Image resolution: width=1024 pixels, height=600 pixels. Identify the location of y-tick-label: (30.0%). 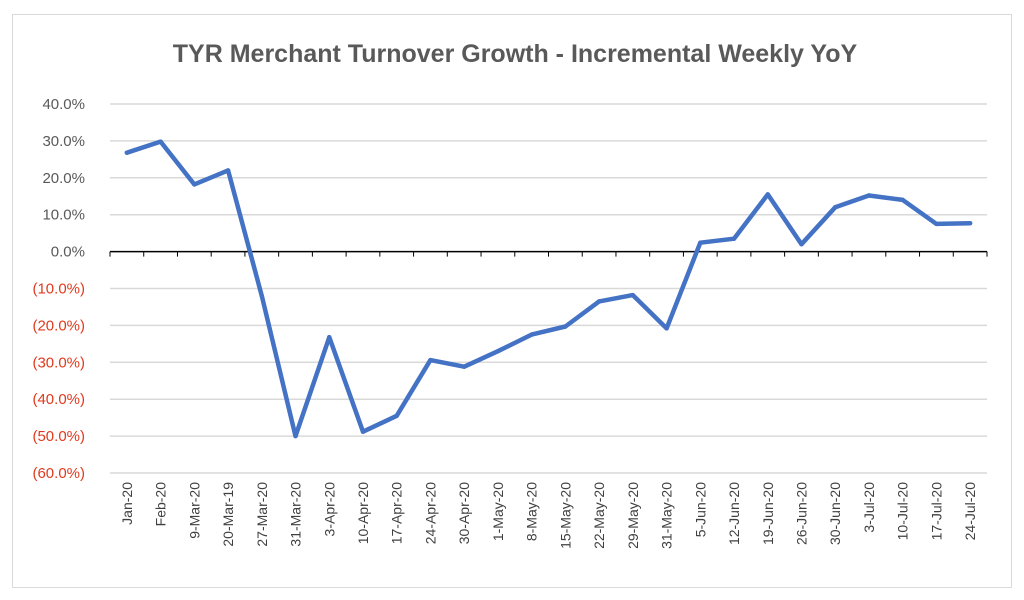
(58, 362).